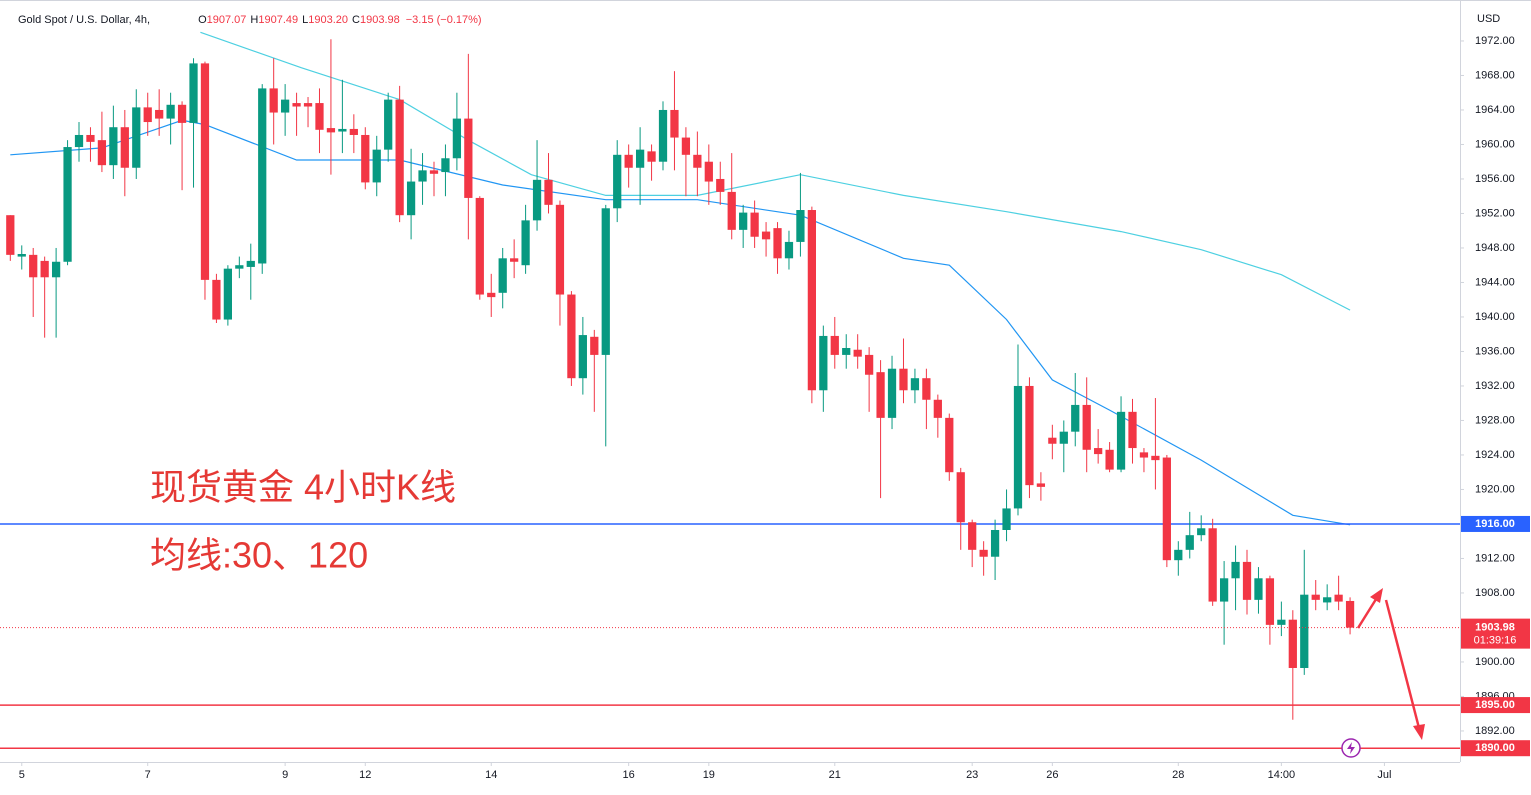 The image size is (1531, 795). I want to click on x-tick-label: 9, so click(285, 775).